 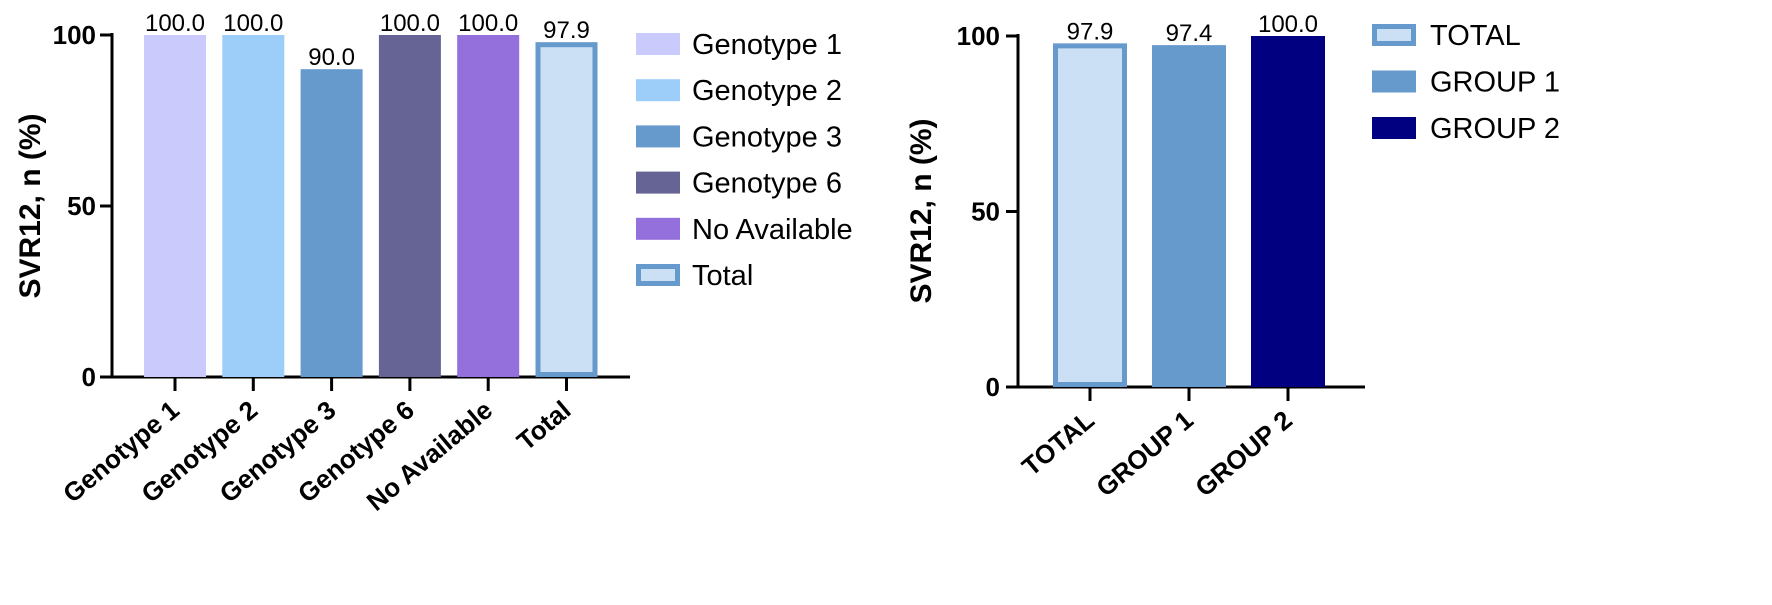 What do you see at coordinates (1495, 129) in the screenshot?
I see `legend-label: GROUP 2` at bounding box center [1495, 129].